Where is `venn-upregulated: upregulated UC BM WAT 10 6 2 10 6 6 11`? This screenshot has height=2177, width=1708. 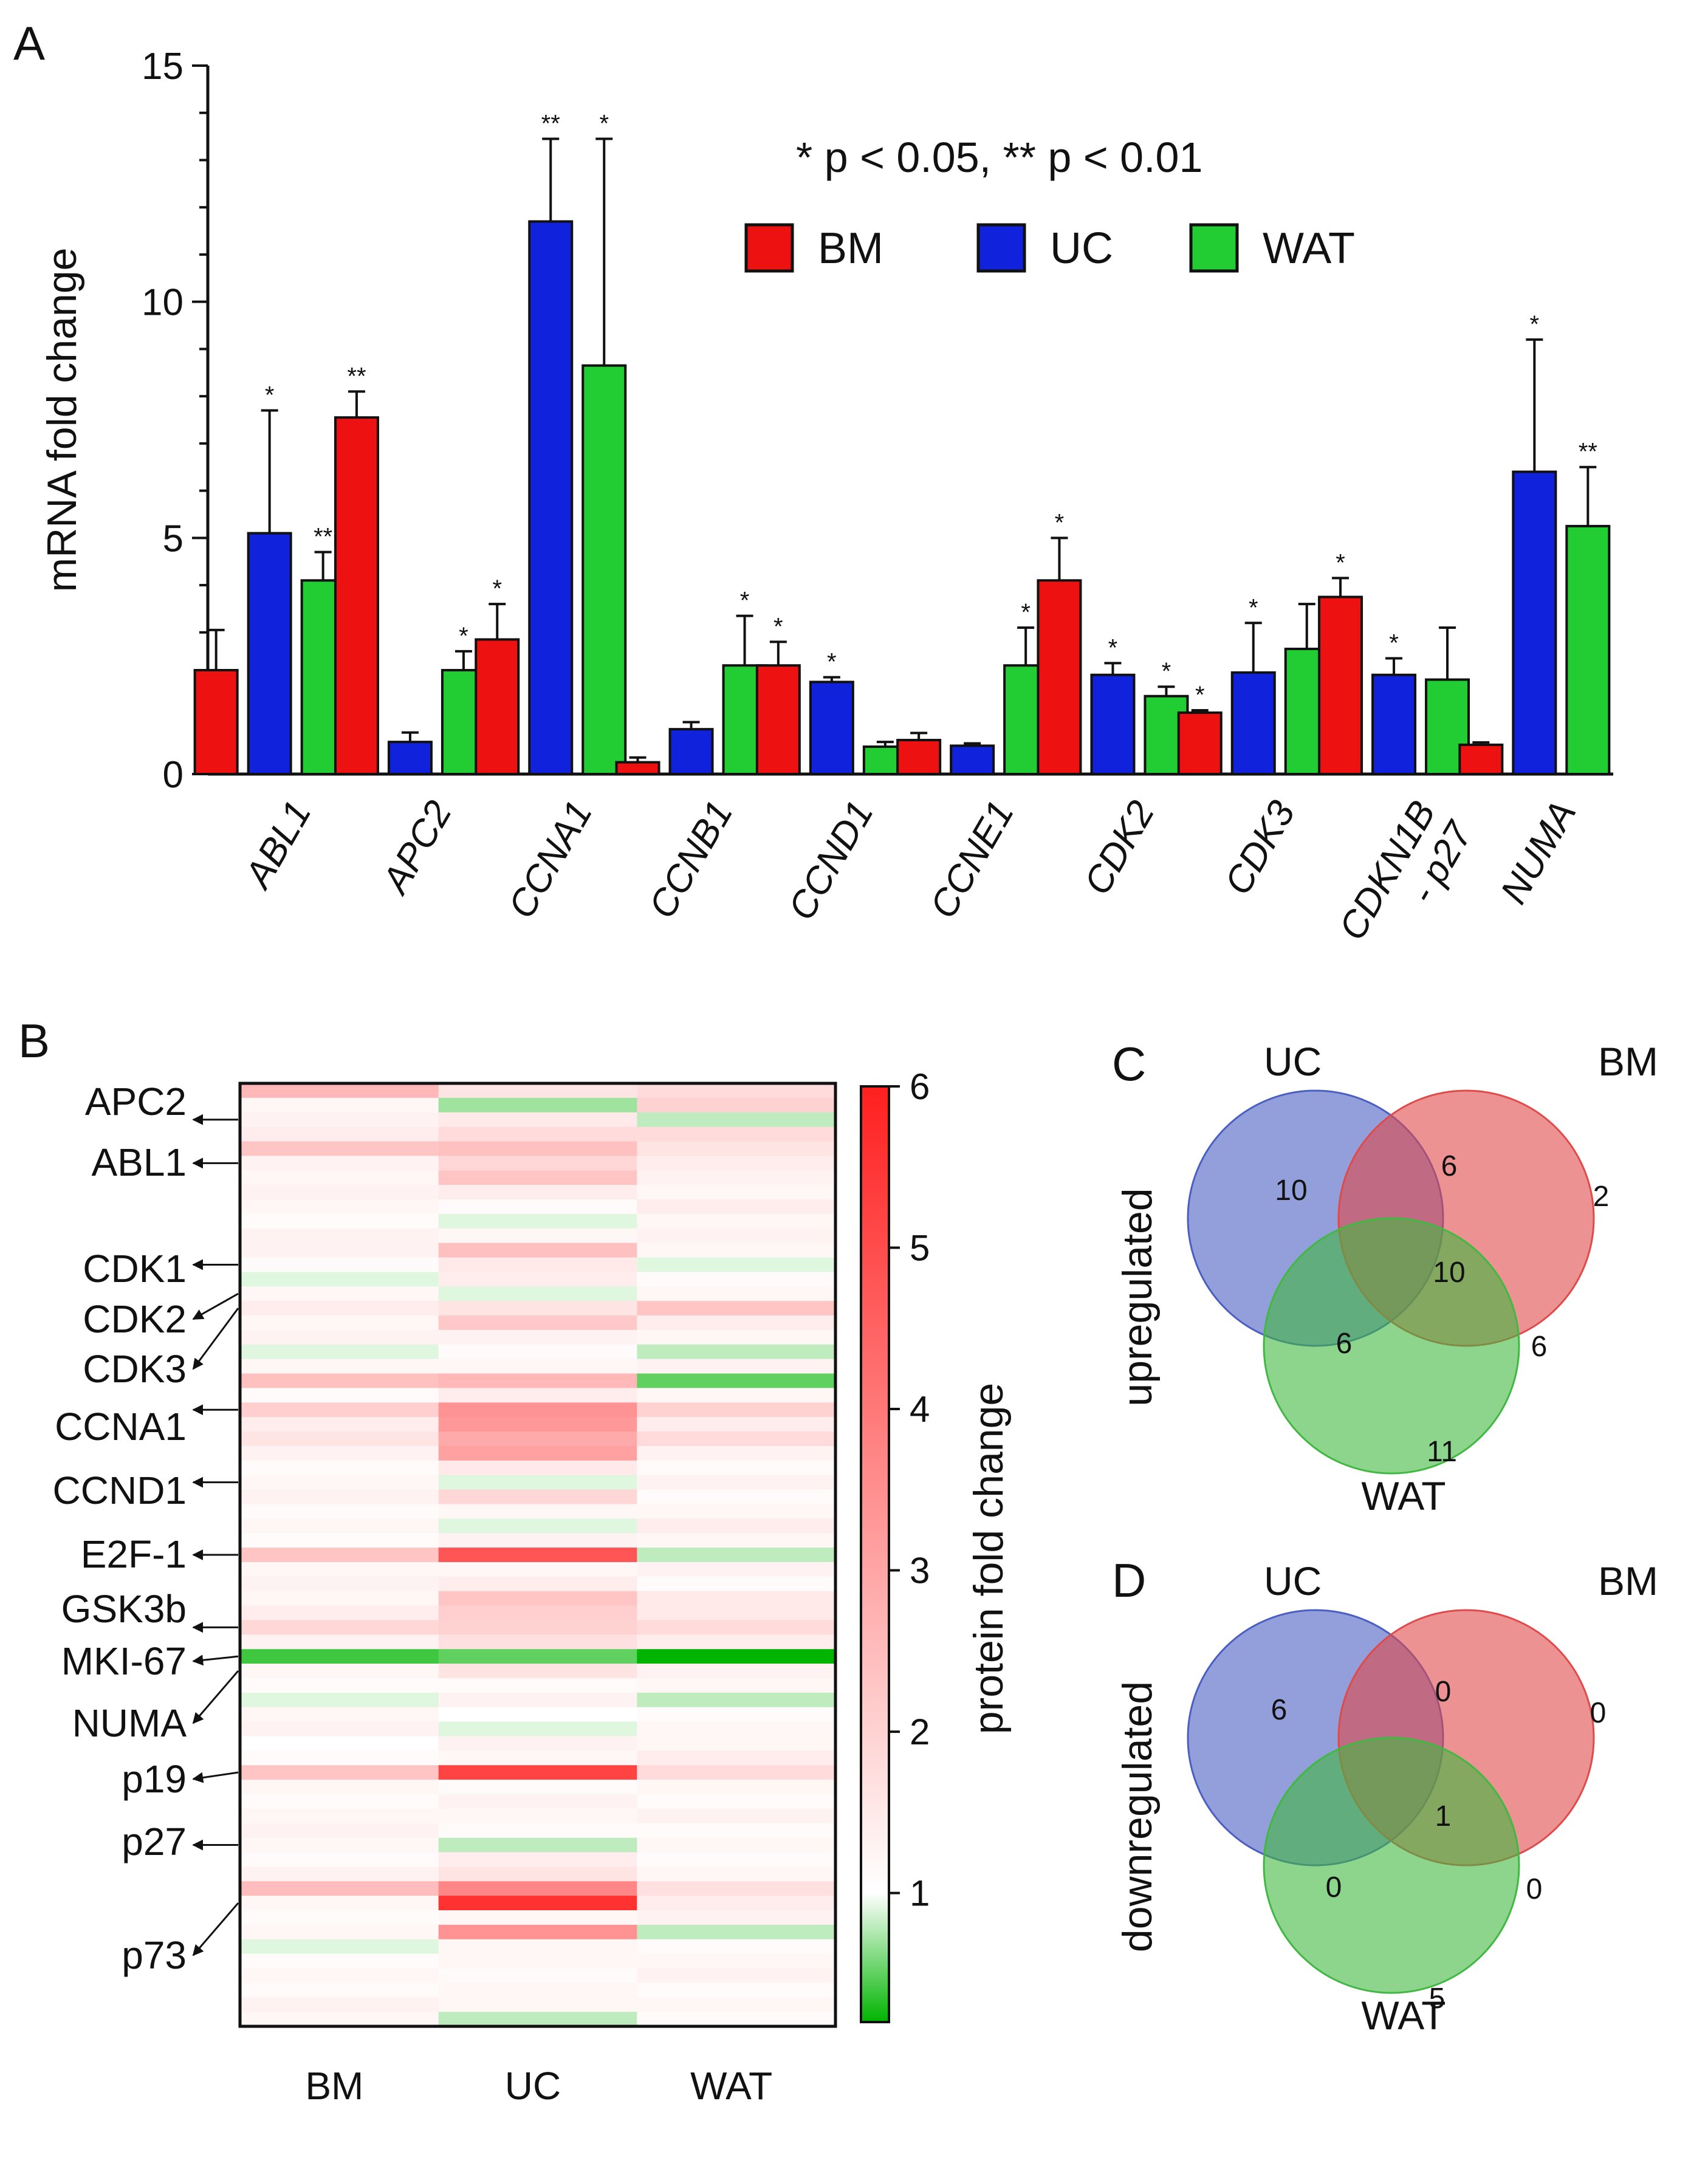 venn-upregulated: upregulated UC BM WAT 10 6 2 10 6 6 11 is located at coordinates (1386, 1279).